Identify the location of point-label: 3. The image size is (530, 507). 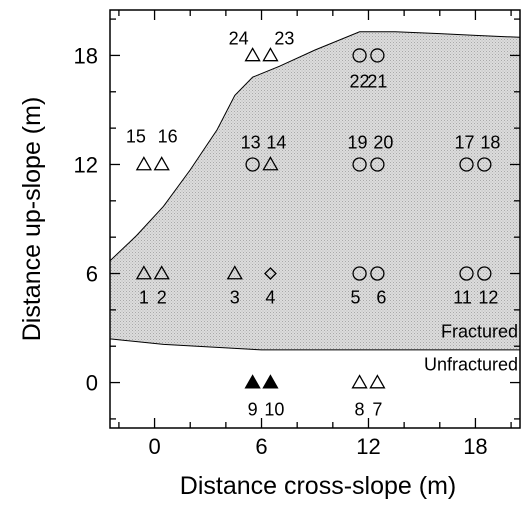
(235, 298).